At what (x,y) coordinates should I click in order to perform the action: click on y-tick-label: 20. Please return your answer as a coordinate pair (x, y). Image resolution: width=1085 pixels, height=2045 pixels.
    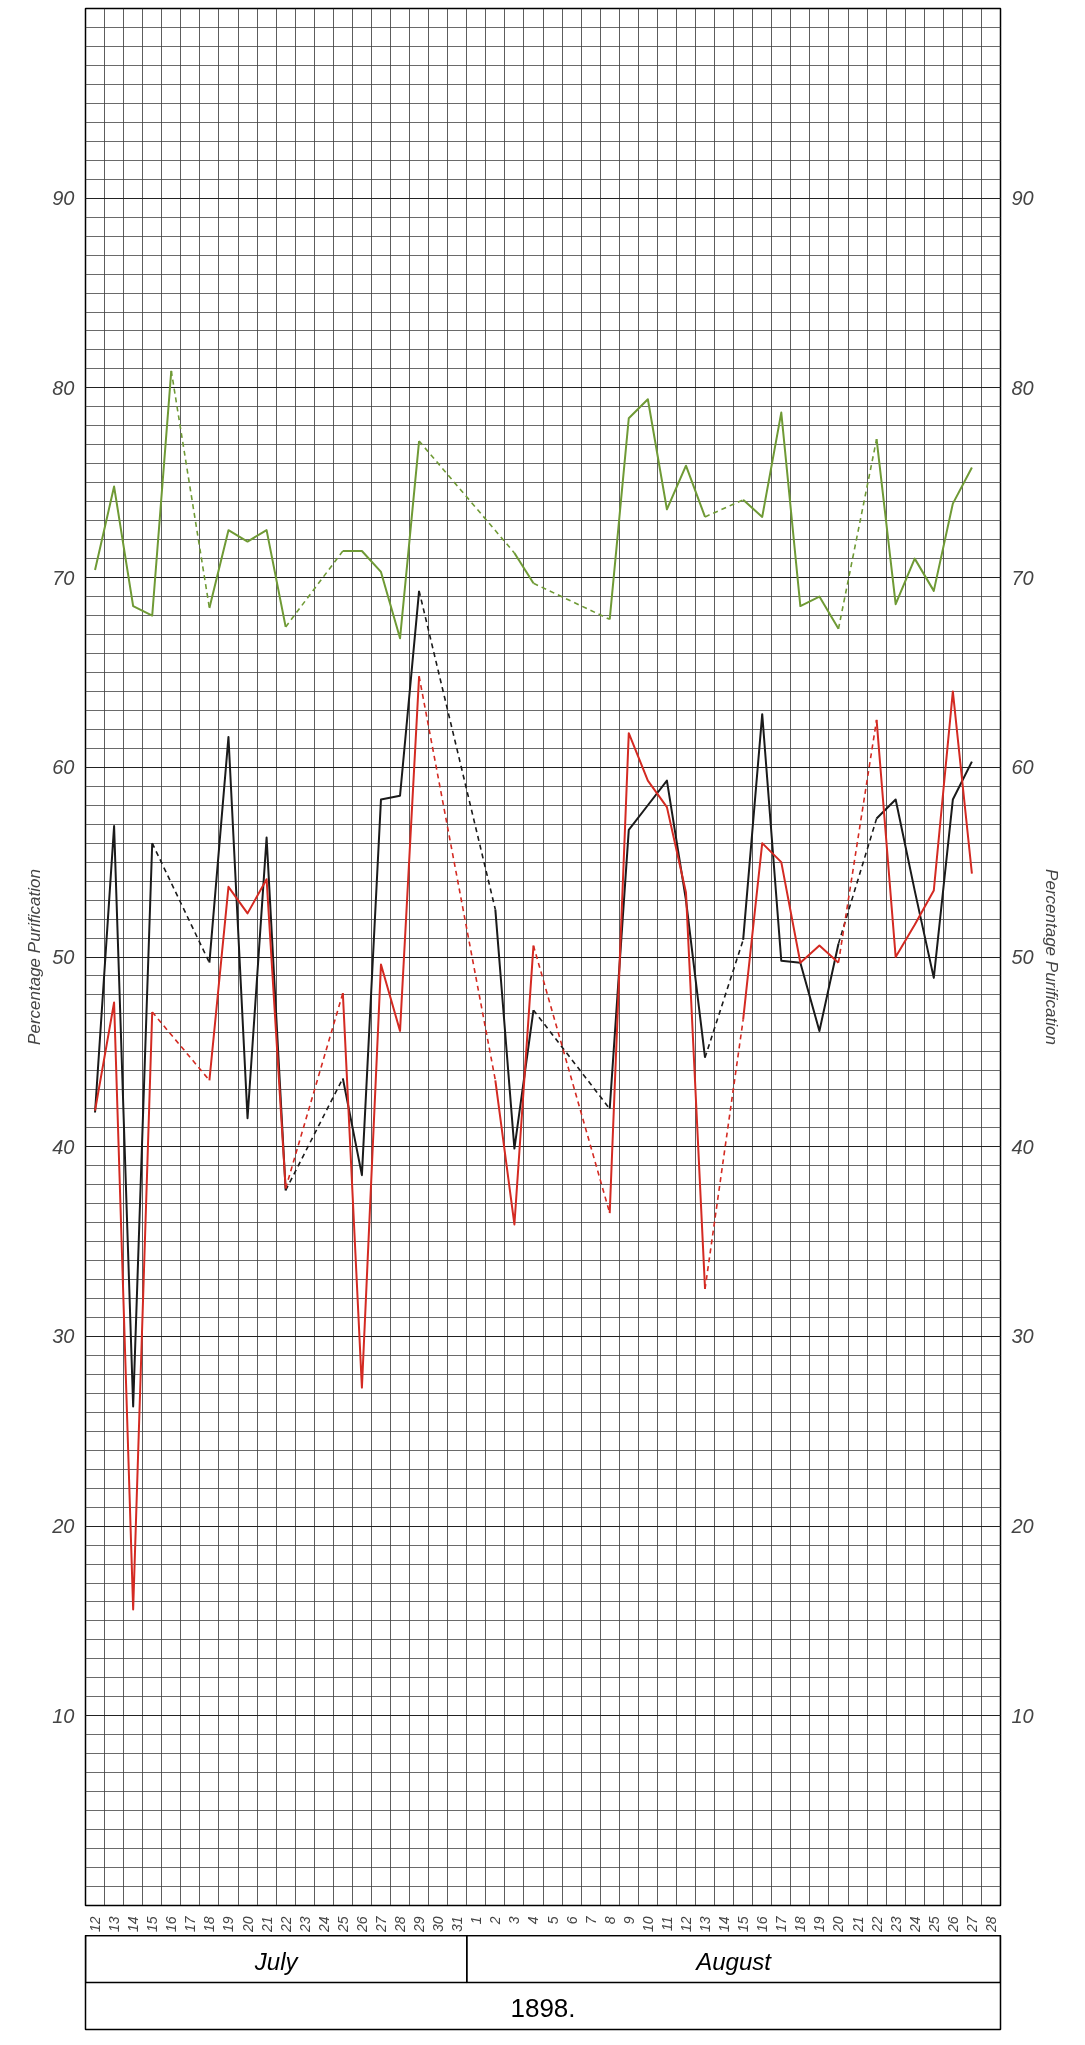
    Looking at the image, I should click on (63, 1526).